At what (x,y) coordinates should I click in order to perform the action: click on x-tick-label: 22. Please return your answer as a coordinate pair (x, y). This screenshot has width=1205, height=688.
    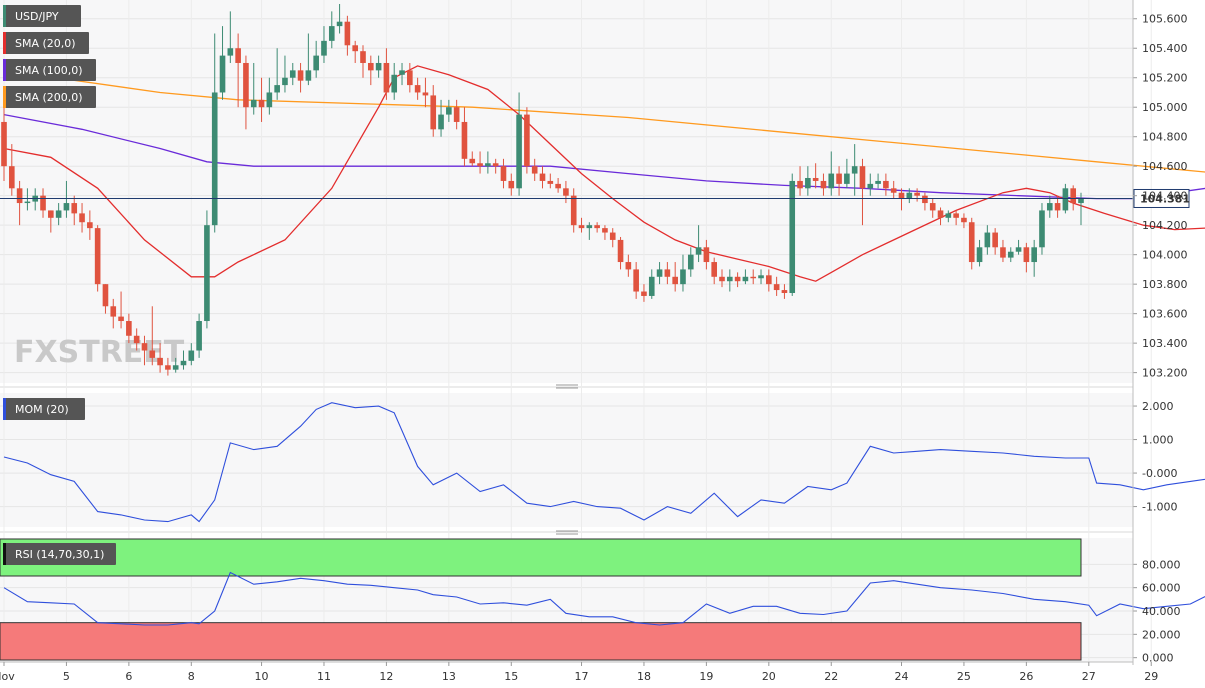
    Looking at the image, I should click on (831, 676).